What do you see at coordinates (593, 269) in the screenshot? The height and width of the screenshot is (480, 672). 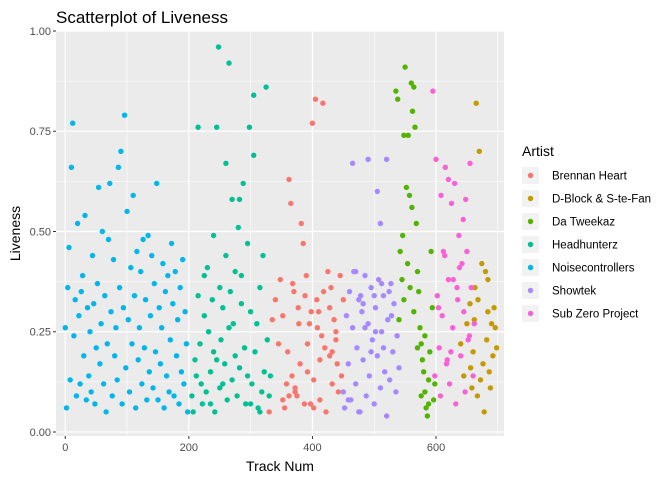 I see `legend-label: Noisecontrollers` at bounding box center [593, 269].